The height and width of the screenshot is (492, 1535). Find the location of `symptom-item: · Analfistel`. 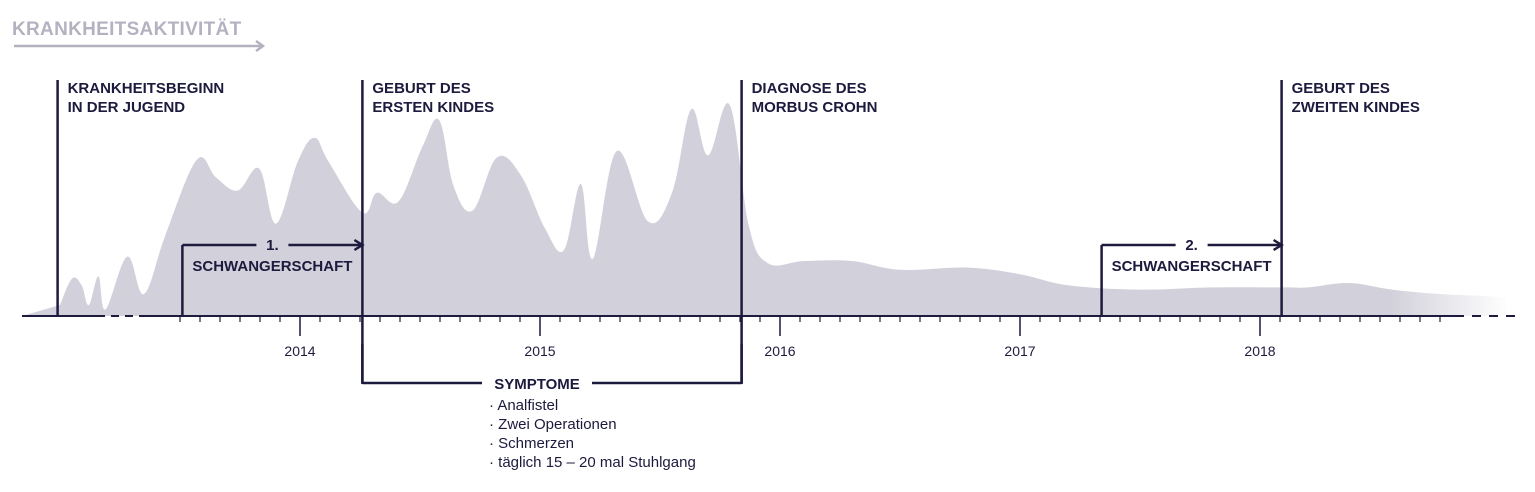

symptom-item: · Analfistel is located at coordinates (523, 405).